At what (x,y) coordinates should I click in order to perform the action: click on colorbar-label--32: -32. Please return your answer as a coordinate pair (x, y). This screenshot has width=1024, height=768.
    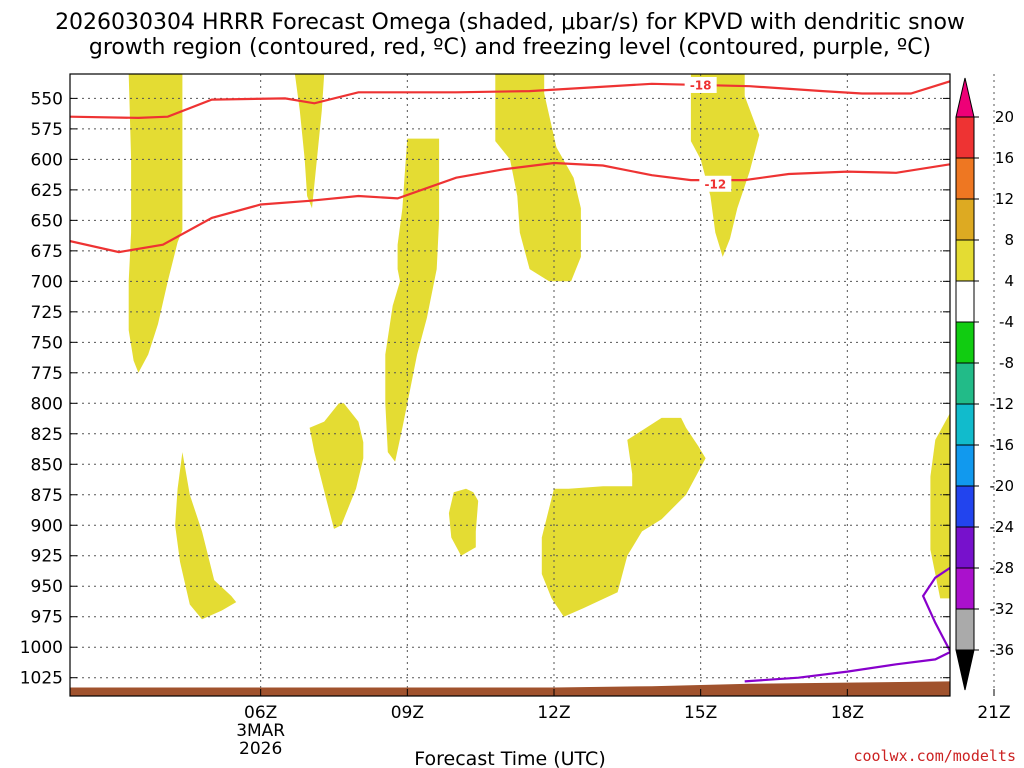
    Looking at the image, I should click on (1002, 609).